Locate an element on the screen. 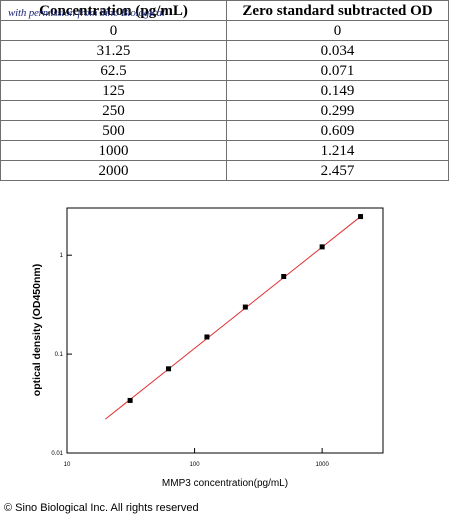 This screenshot has height=517, width=450. cell-concentration: 500 is located at coordinates (113, 130).